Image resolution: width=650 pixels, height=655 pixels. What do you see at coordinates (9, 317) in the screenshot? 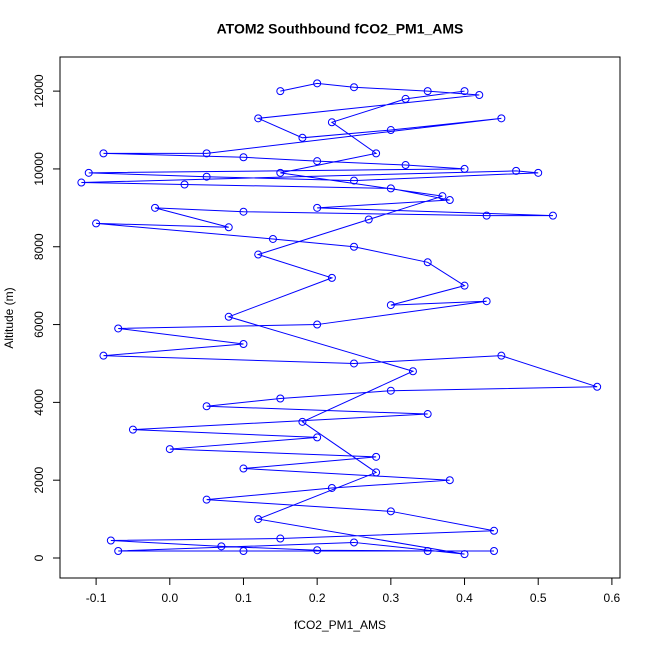
I see `y-axis-label: Altitude (m)` at bounding box center [9, 317].